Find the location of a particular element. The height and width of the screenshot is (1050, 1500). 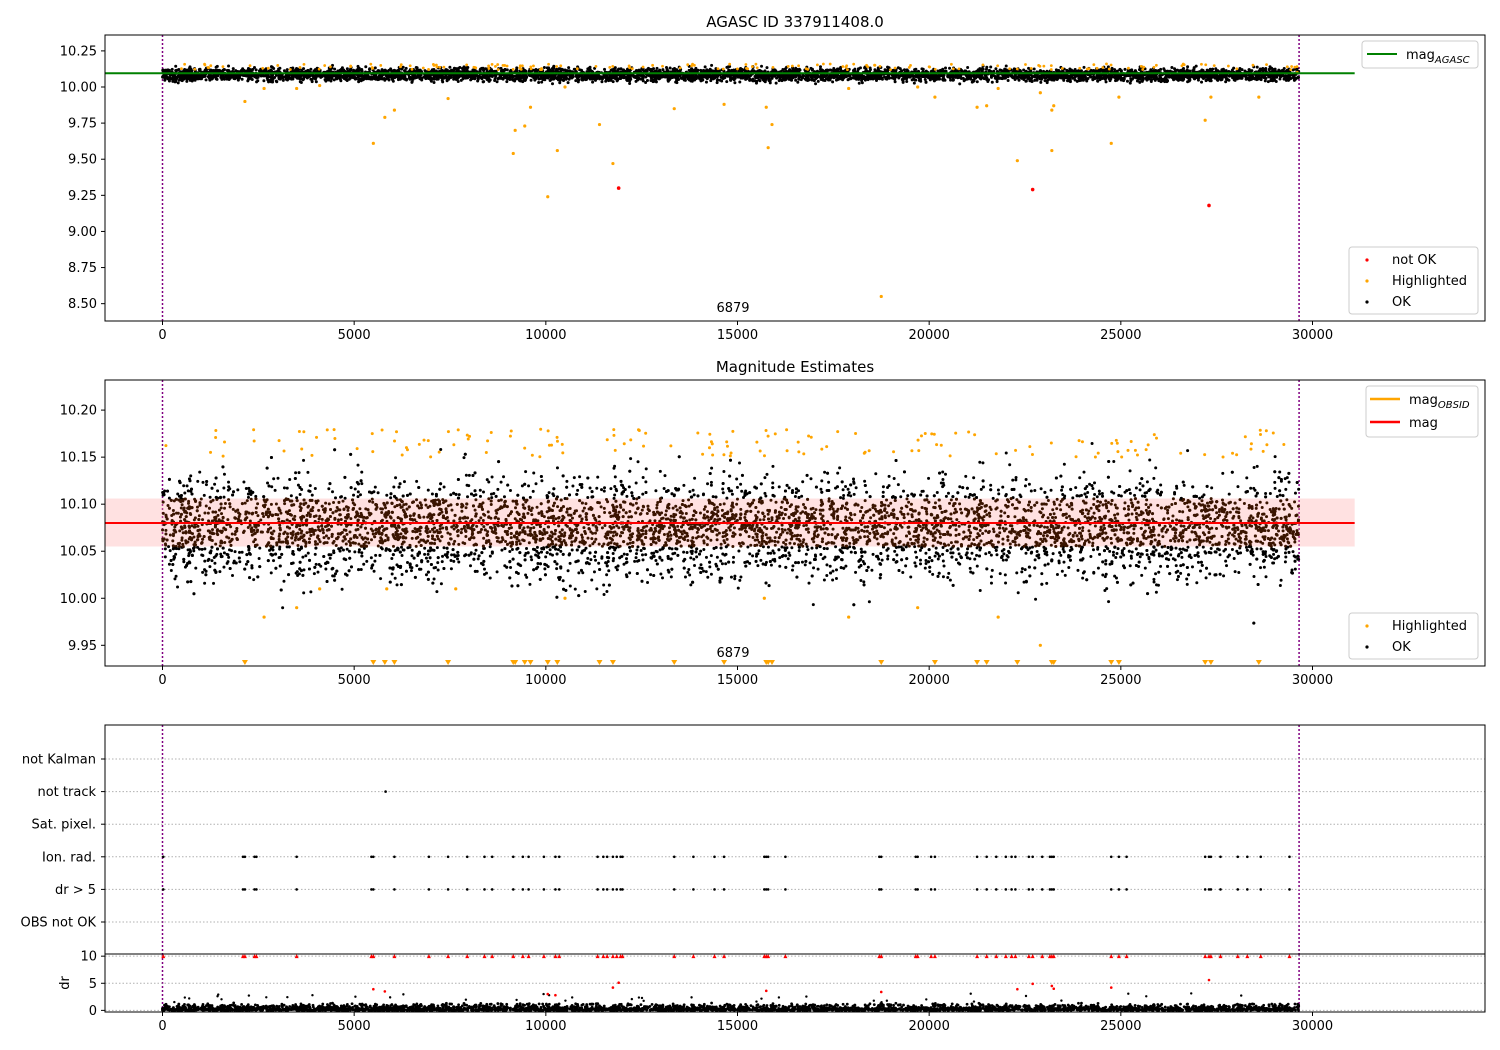

panel1-xtick-label: 20000 is located at coordinates (928, 335).